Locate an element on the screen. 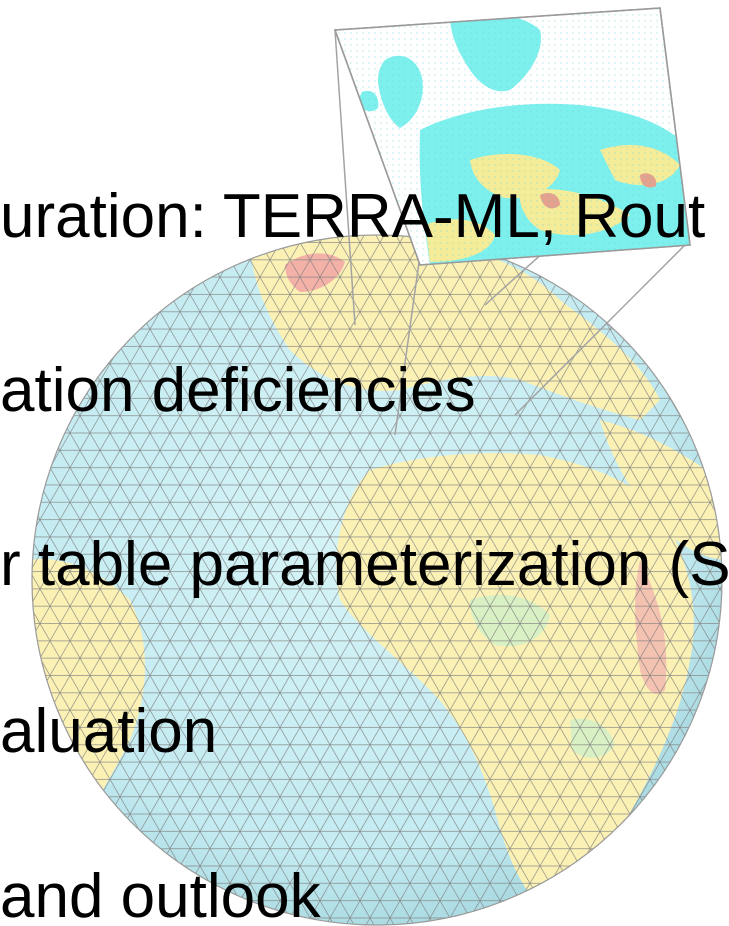 The image size is (729, 926). bullet-line-5: and outlook is located at coordinates (160, 894).